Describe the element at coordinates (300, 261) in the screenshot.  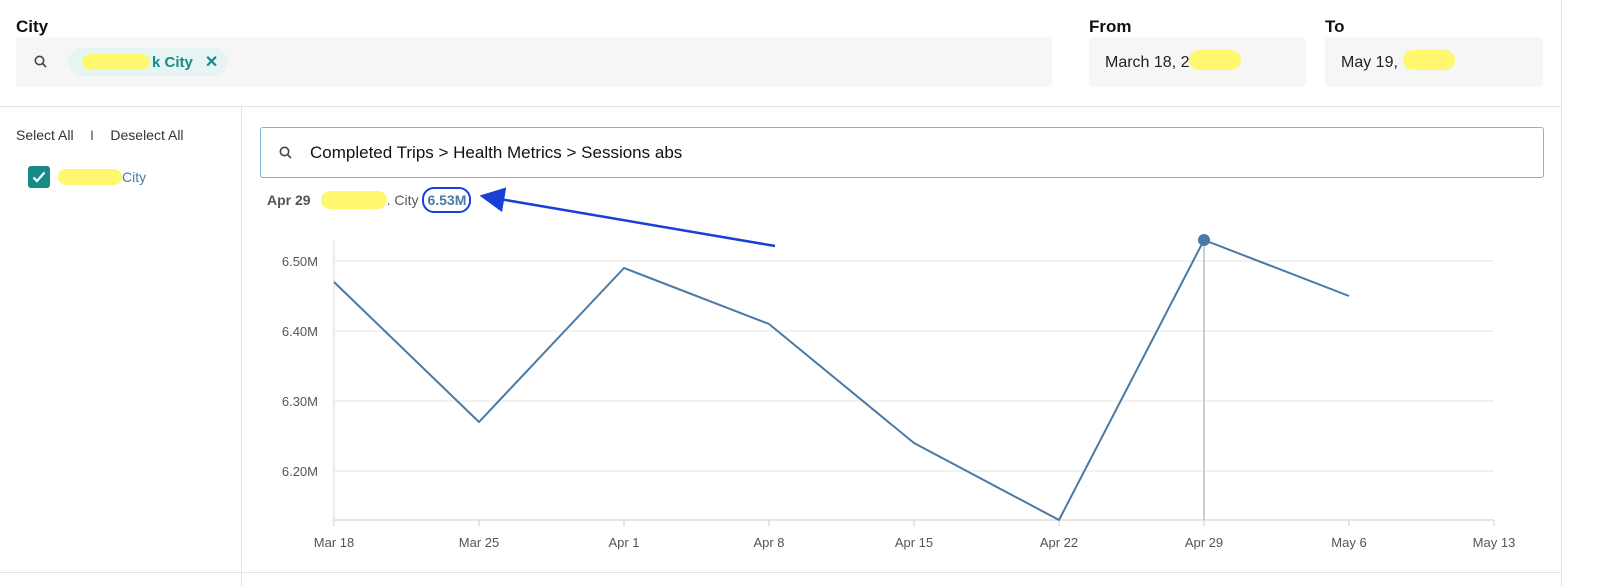
I see `y-tick-label: 6.50M` at that location.